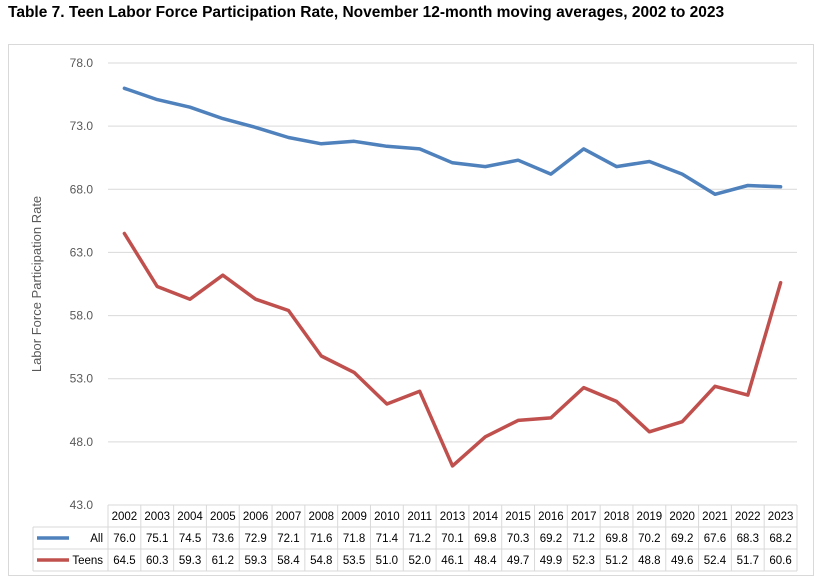 The height and width of the screenshot is (584, 819). What do you see at coordinates (551, 561) in the screenshot?
I see `table-value-cell: 49.9` at bounding box center [551, 561].